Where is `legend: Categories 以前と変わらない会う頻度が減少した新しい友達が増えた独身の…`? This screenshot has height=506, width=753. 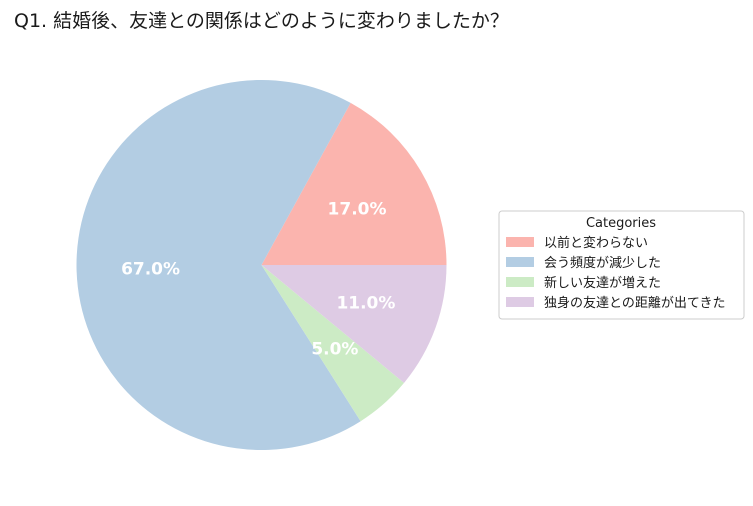
legend: Categories 以前と変わらない会う頻度が減少した新しい友達が増えた独身の… is located at coordinates (621, 265).